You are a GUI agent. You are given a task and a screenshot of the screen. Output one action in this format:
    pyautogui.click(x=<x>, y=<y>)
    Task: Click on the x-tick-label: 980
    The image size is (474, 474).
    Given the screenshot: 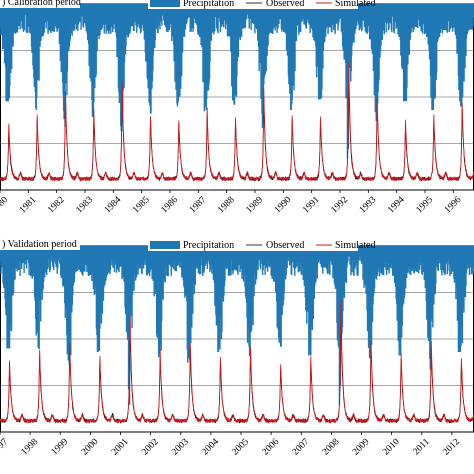 What is the action you would take?
    pyautogui.click(x=5, y=203)
    